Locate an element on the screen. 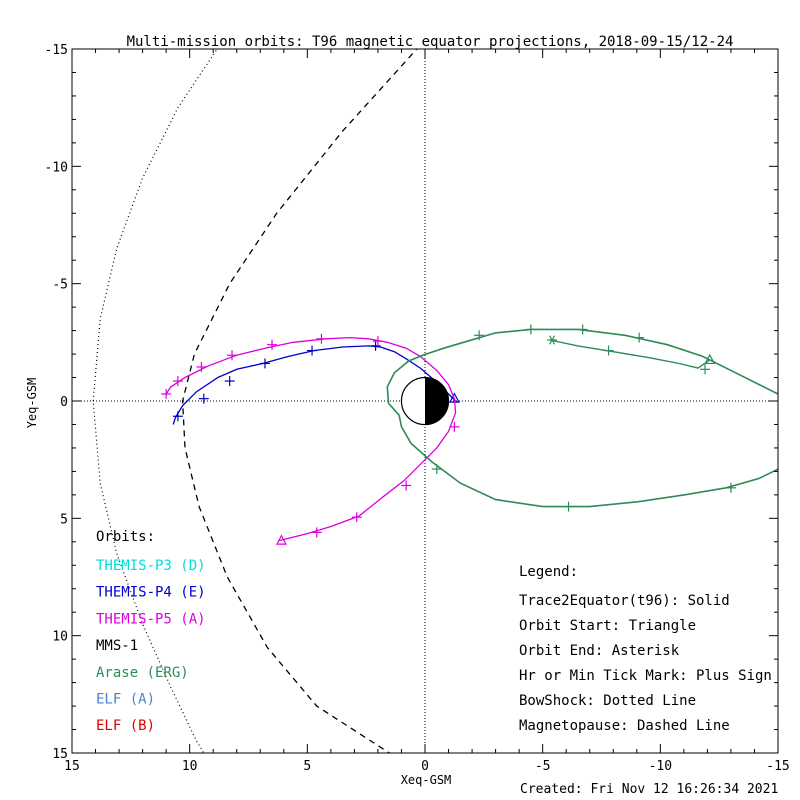 The width and height of the screenshot is (800, 800). mission-legend-entry: ELF (A) is located at coordinates (125, 700).